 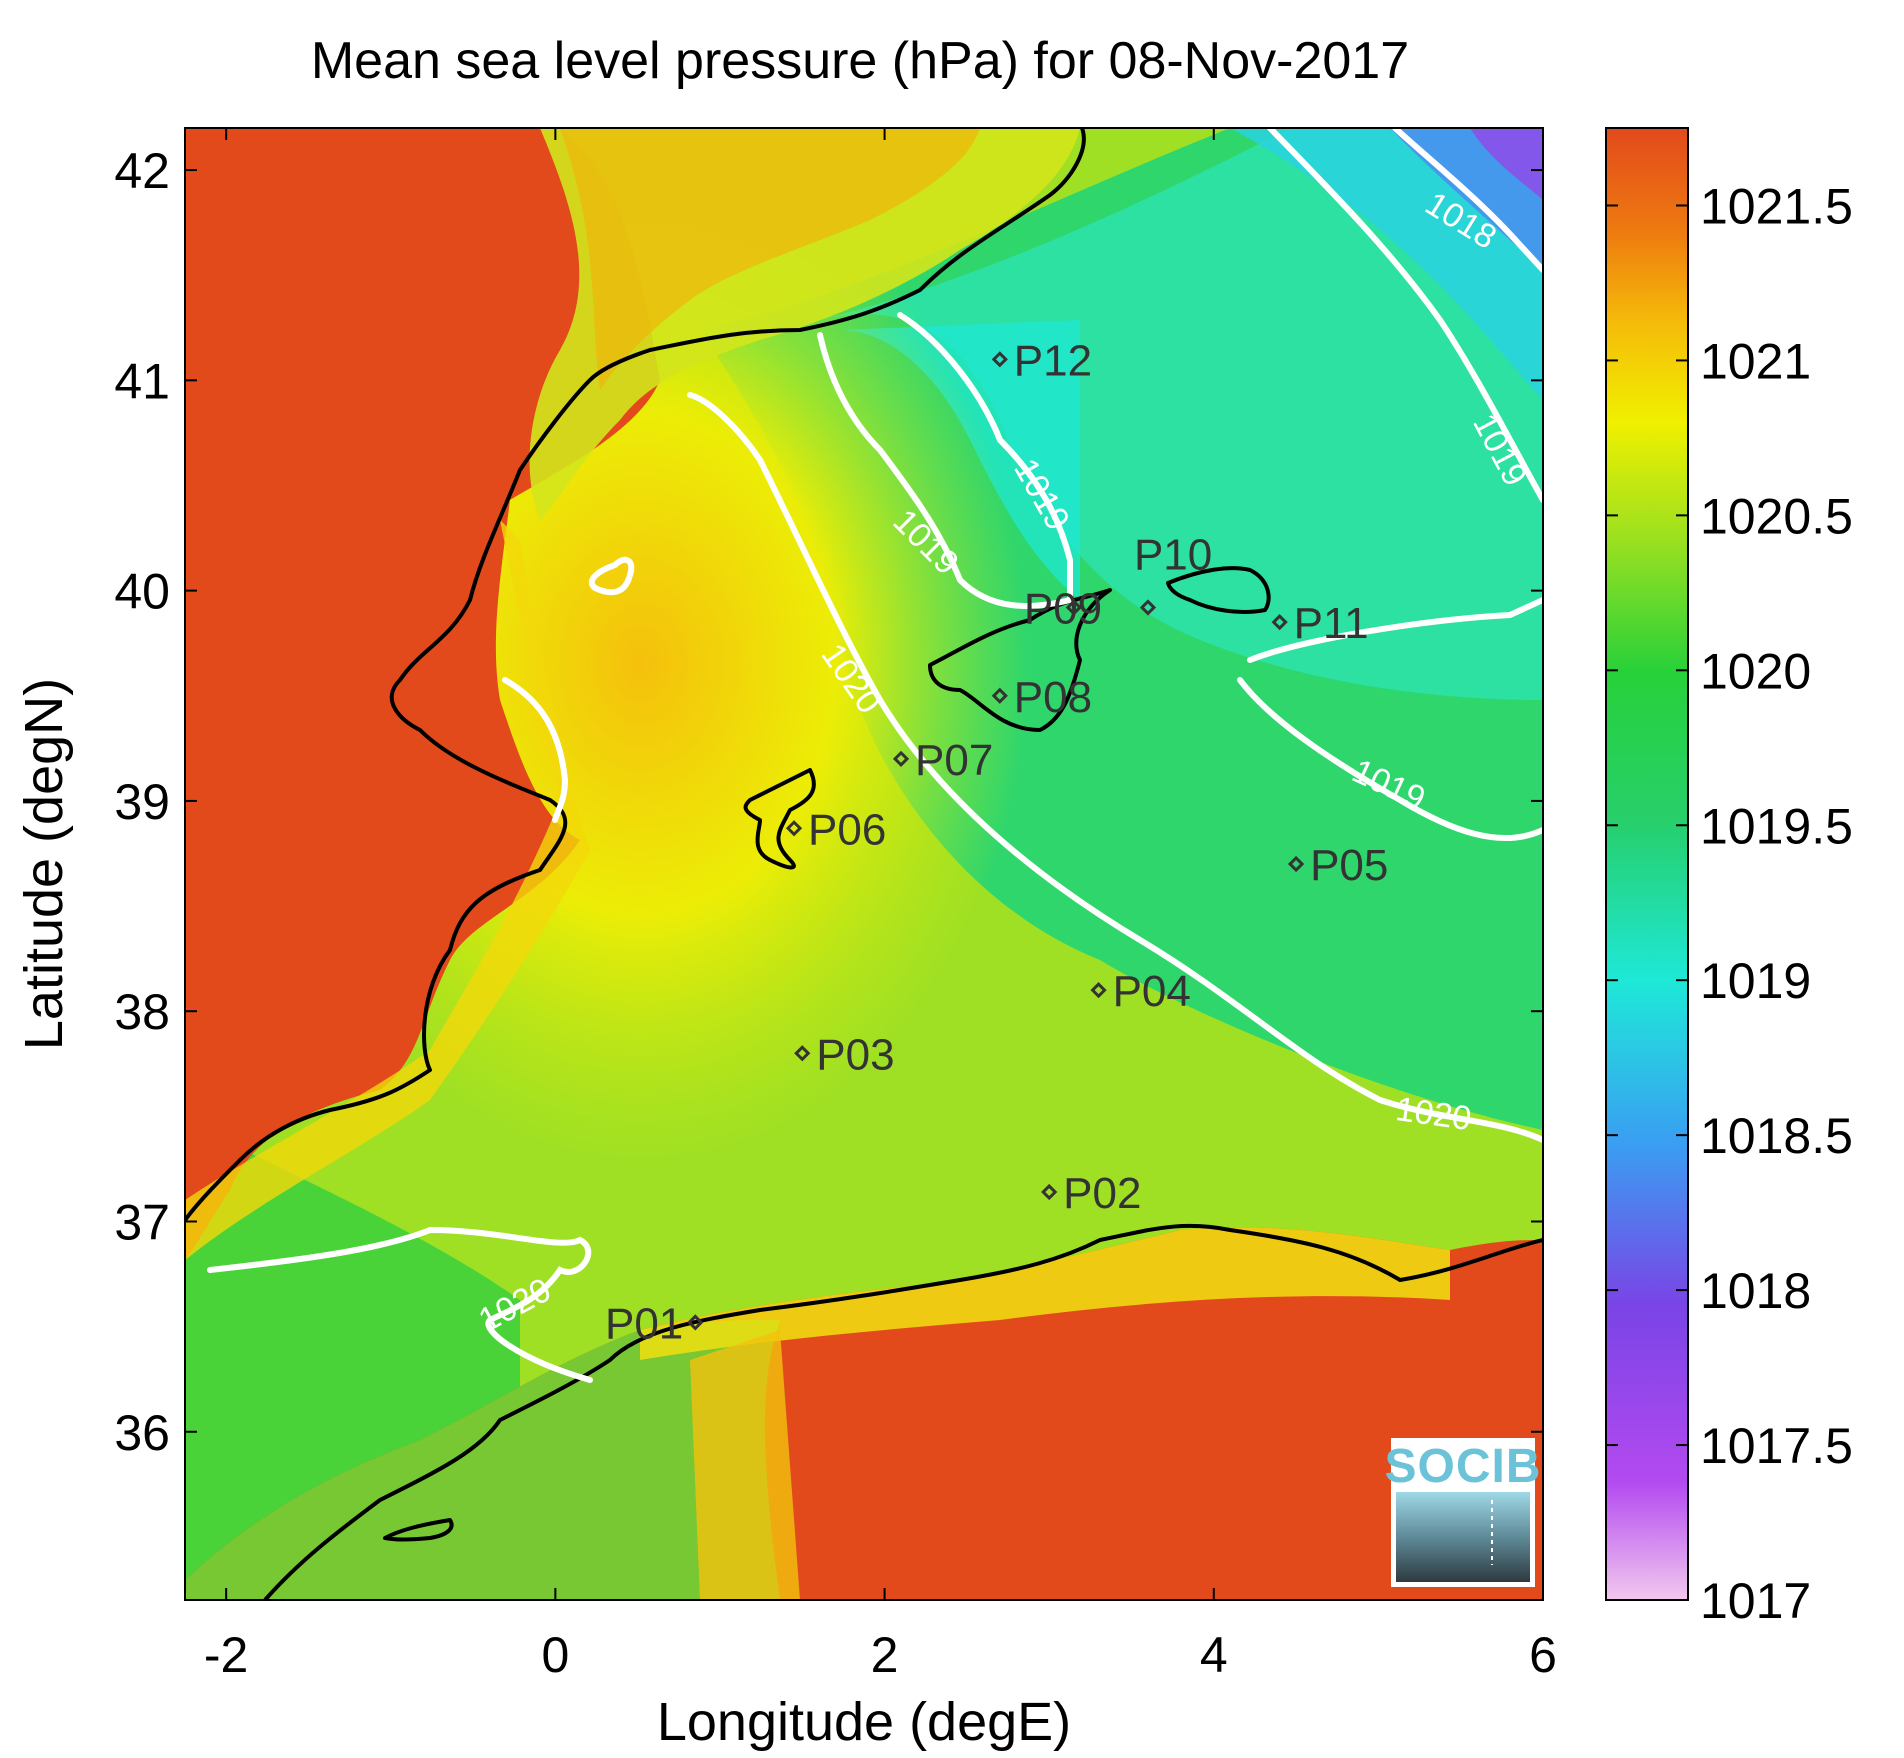 What do you see at coordinates (1776, 1446) in the screenshot?
I see `colorbar-tick-label: 1017.5` at bounding box center [1776, 1446].